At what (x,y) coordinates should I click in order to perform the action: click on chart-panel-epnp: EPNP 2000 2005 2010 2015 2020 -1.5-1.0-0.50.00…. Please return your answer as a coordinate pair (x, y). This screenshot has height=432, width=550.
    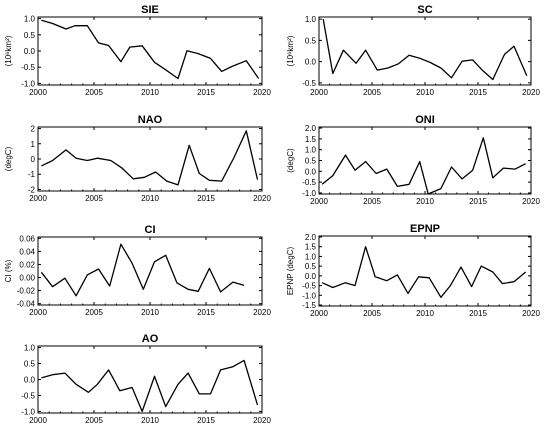
    Looking at the image, I should click on (413, 270).